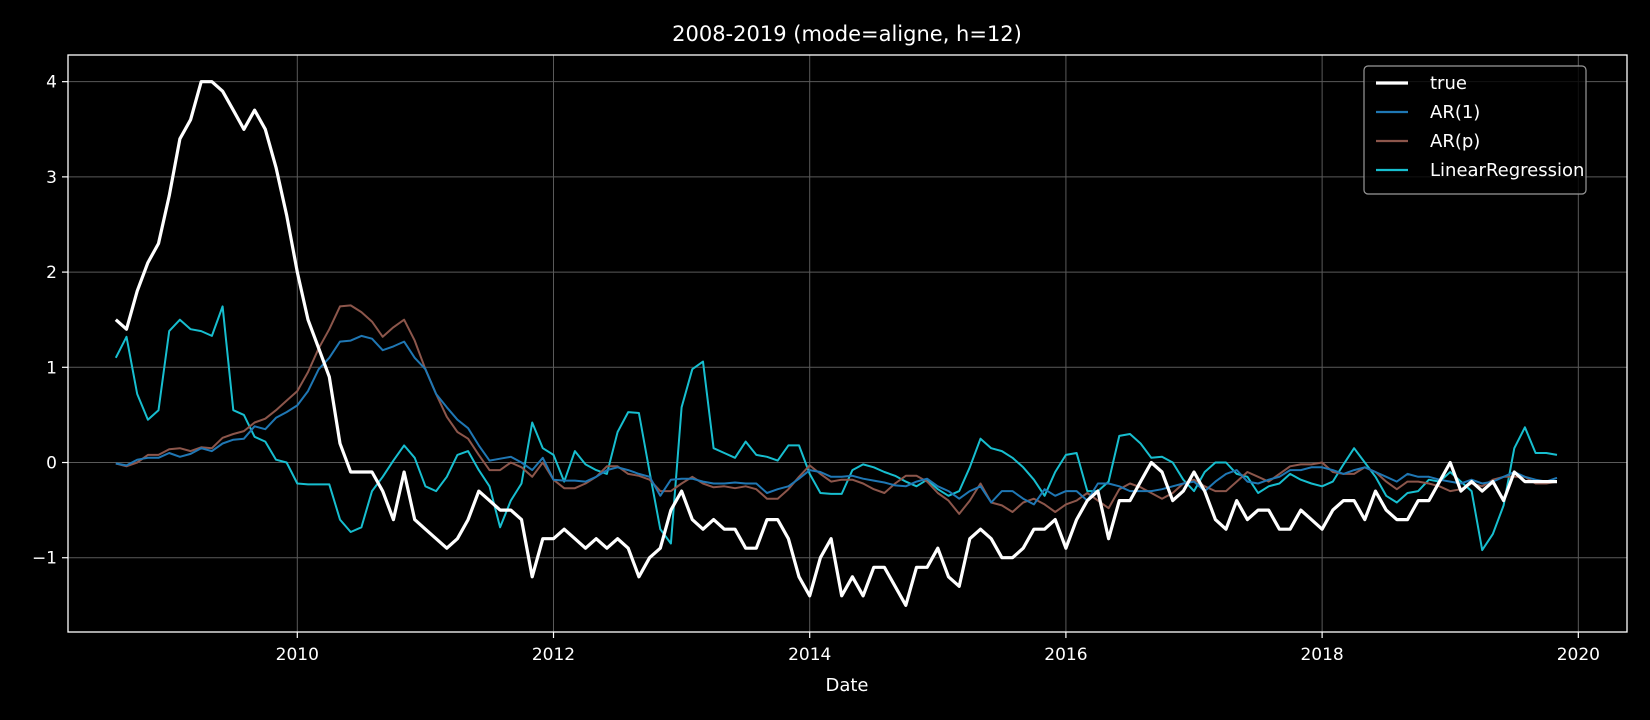  Describe the element at coordinates (1065, 655) in the screenshot. I see `x-tick-label: 2016` at that location.